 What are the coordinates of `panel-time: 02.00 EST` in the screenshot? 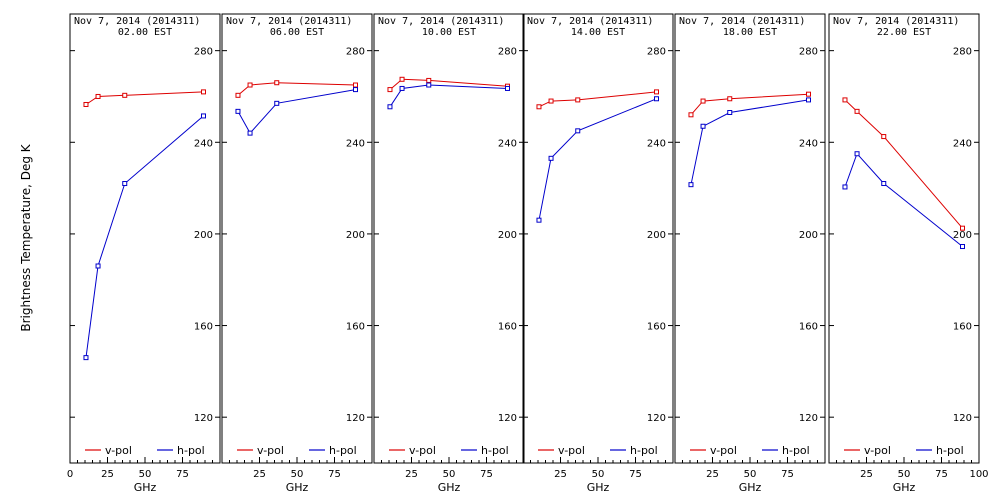 It's located at (145, 32).